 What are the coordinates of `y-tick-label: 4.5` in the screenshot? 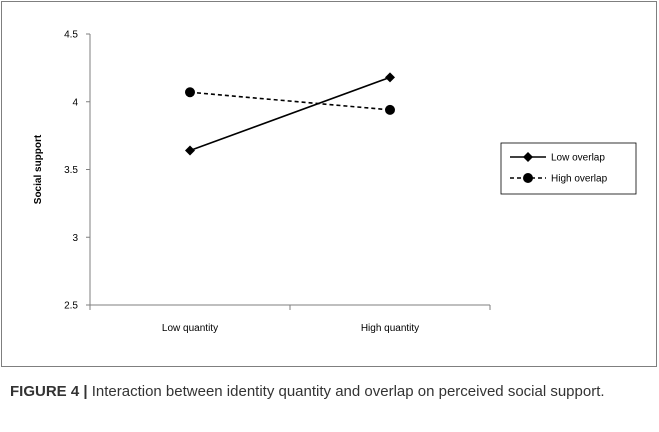 It's located at (71, 35).